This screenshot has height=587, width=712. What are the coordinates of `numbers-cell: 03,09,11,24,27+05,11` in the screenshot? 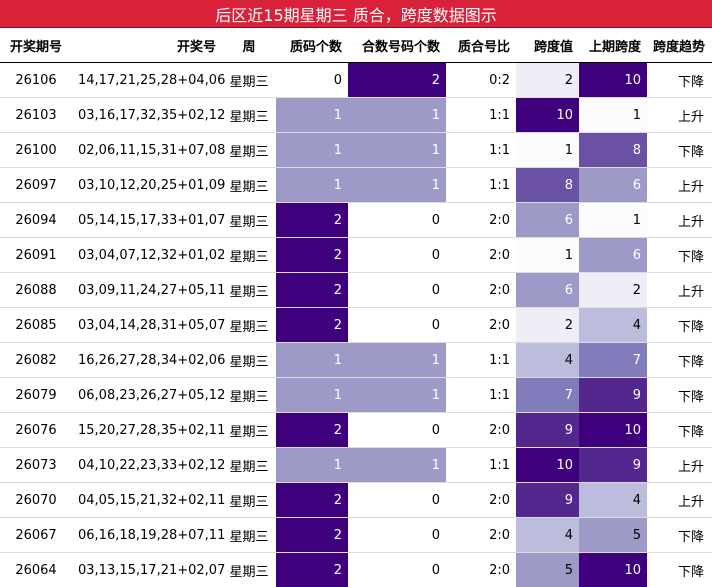 It's located at (147, 290).